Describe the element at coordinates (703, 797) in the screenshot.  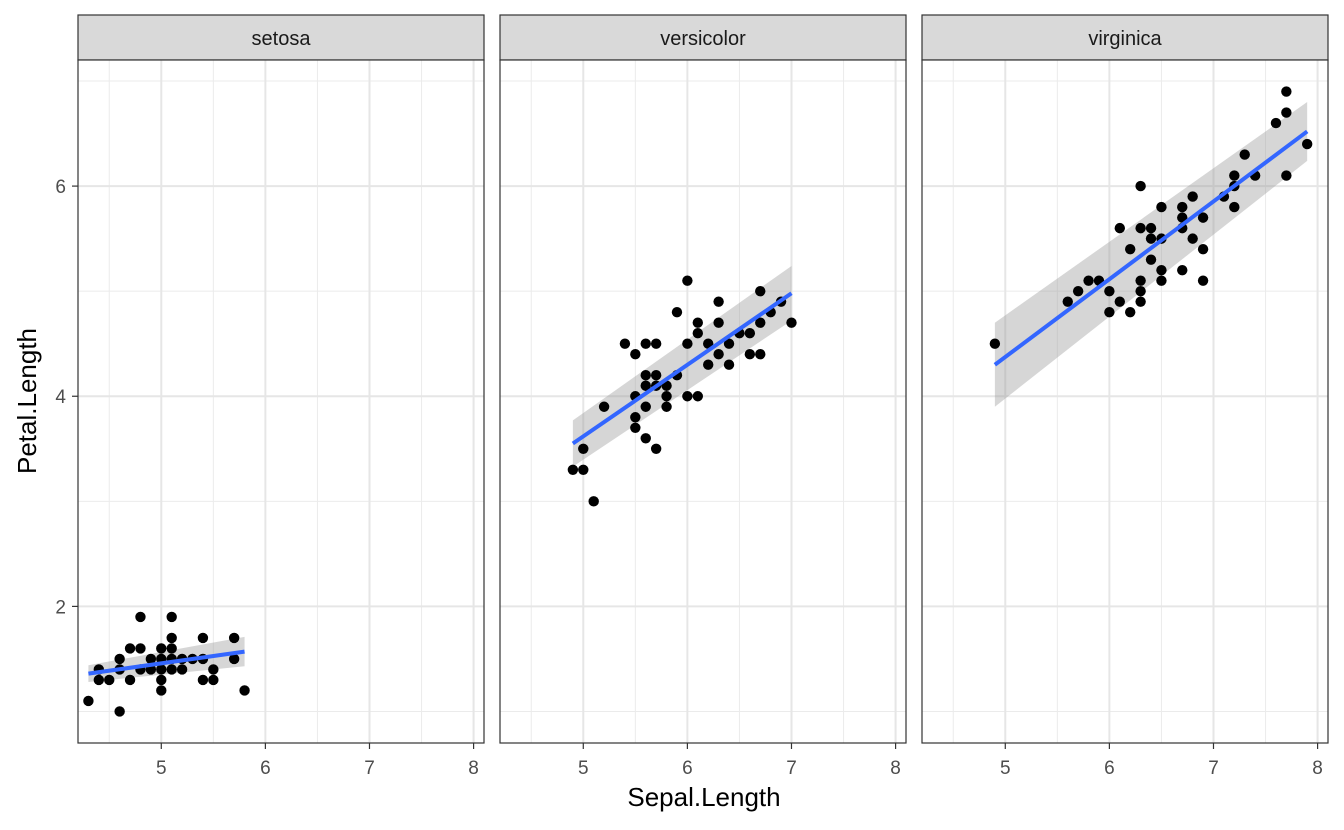
I see `x-axis-title: Sepal.Length` at that location.